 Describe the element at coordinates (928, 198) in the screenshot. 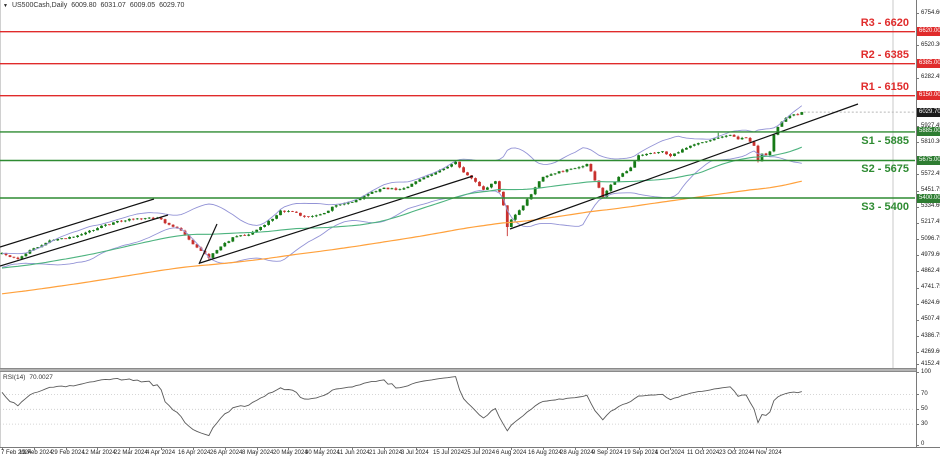

I see `price-badge-5400.00: 5400.00` at that location.